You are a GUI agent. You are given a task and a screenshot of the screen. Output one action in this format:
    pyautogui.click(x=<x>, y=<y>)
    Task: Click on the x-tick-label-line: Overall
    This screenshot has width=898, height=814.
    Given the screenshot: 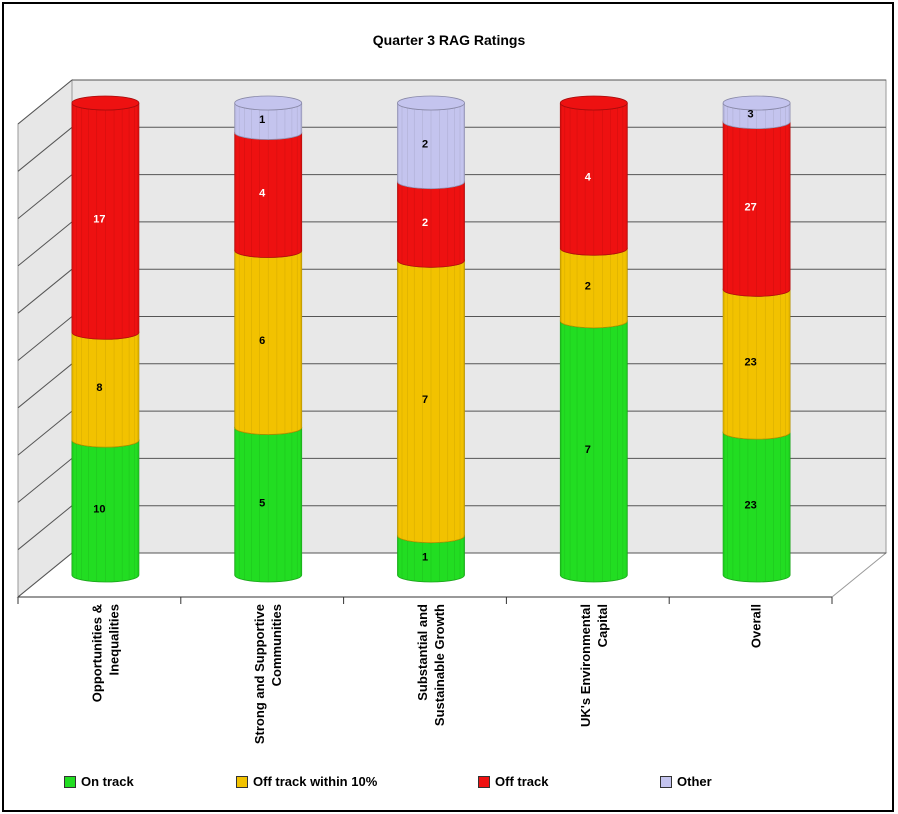 What is the action you would take?
    pyautogui.click(x=756, y=626)
    